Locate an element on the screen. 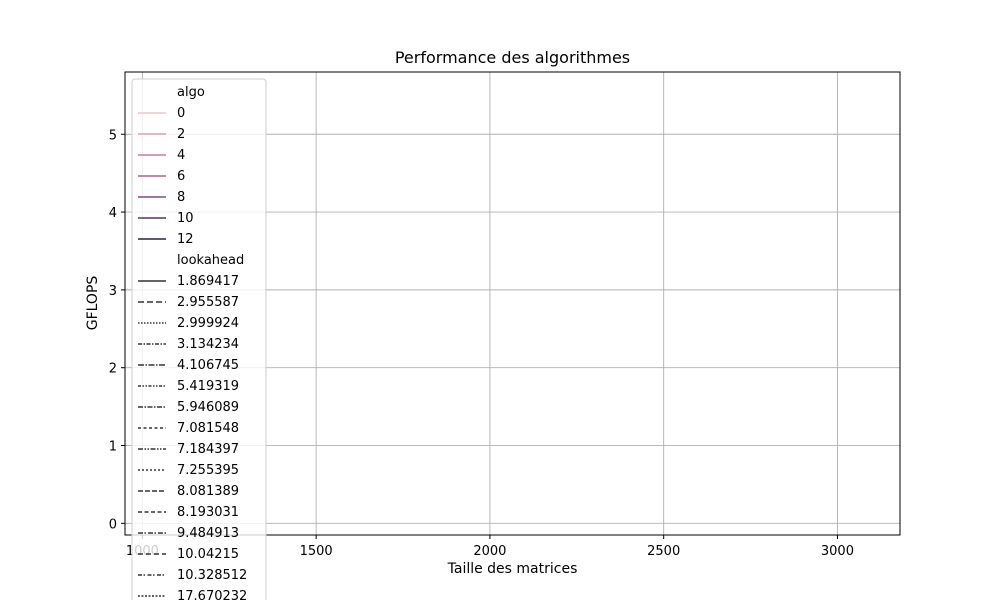  legend-label: 8.081389 is located at coordinates (208, 491).